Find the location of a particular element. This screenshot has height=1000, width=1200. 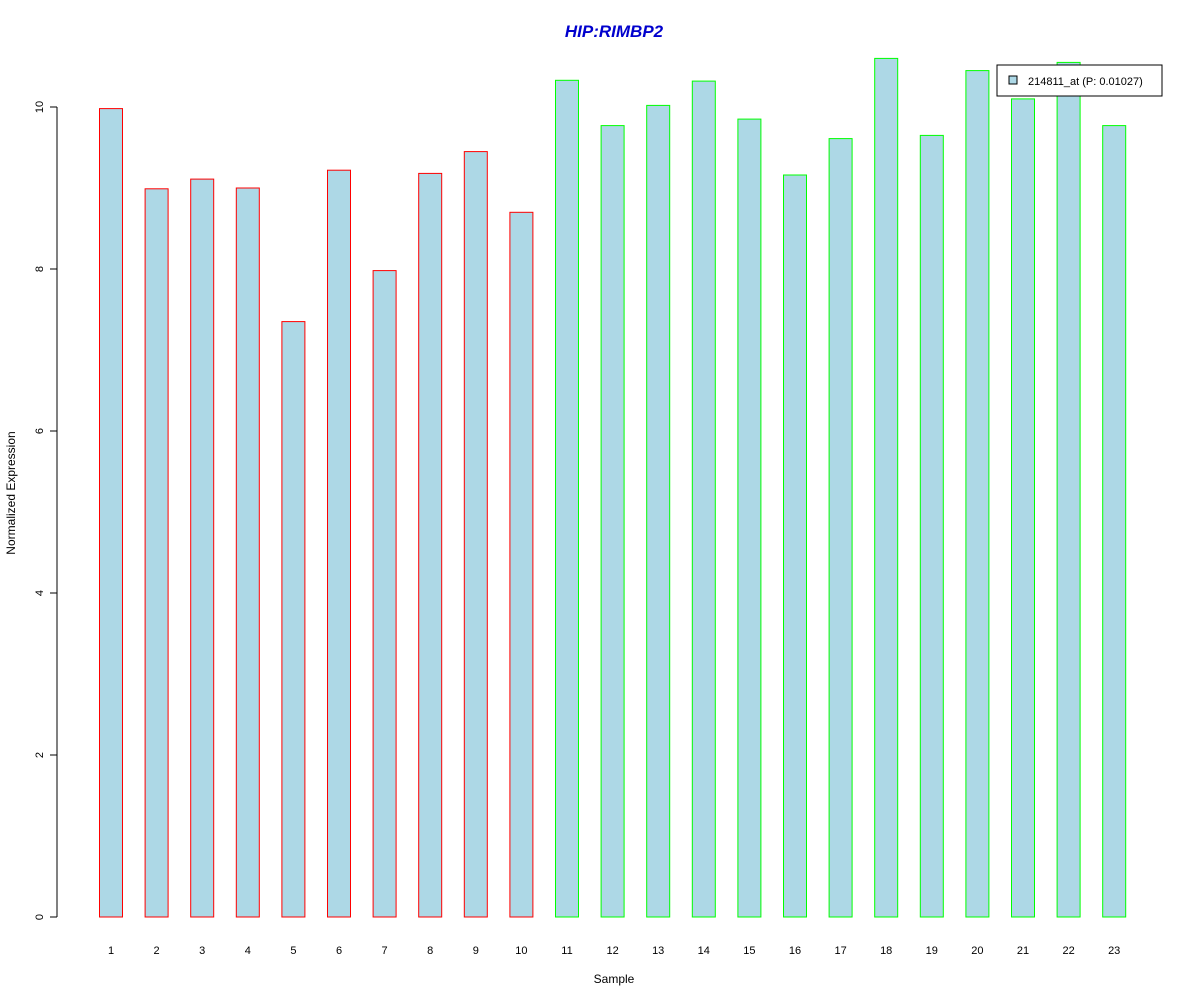

legend-label: 214811_at (P: 0.01027) is located at coordinates (1085, 82).